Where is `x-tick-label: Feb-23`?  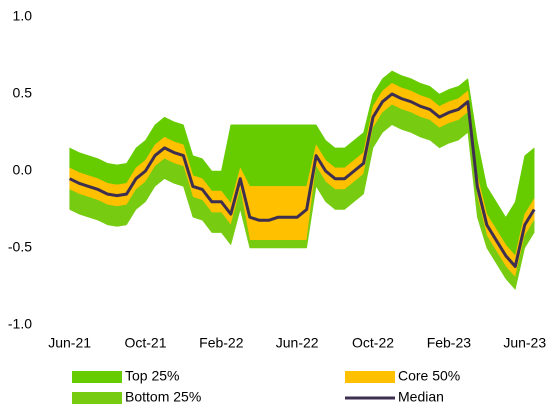
x-tick-label: Feb-23 is located at coordinates (449, 343).